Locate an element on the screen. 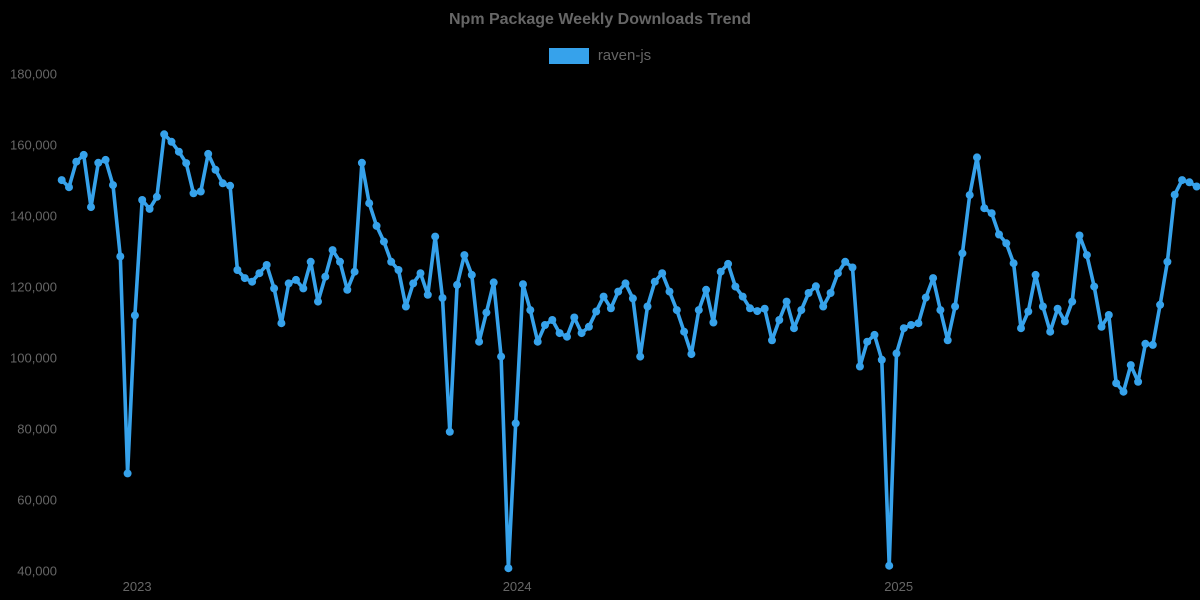 The image size is (1200, 600). legend-item-raven-js: raven-js is located at coordinates (599, 55).